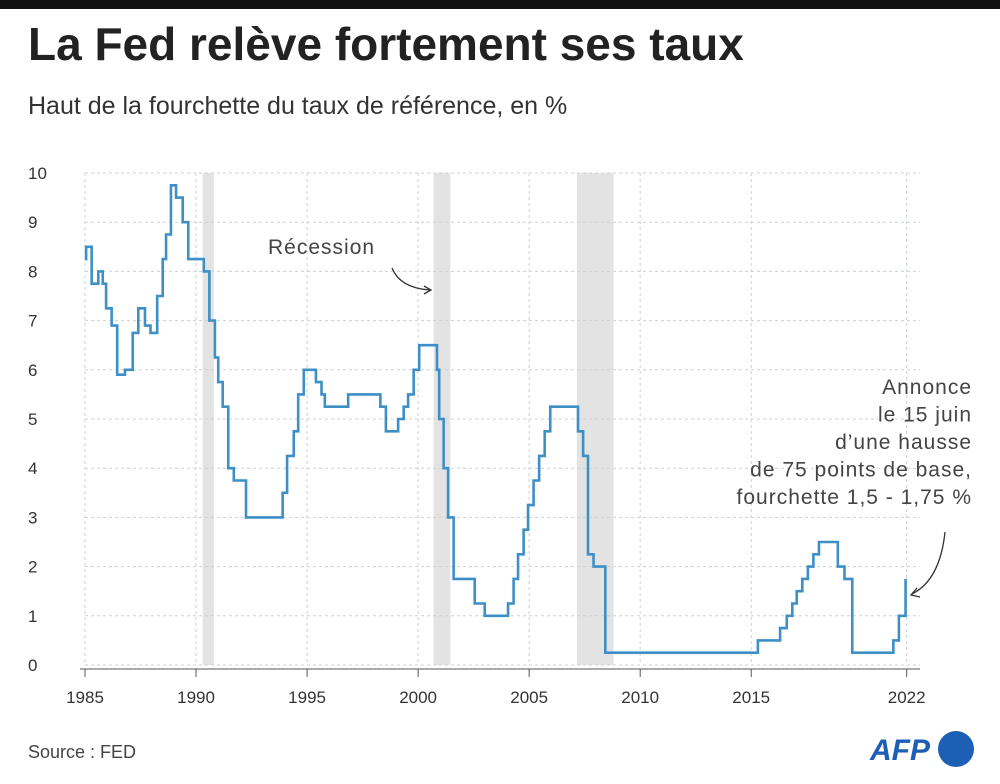 This screenshot has height=784, width=1000. What do you see at coordinates (321, 247) in the screenshot?
I see `recession-label: Récession` at bounding box center [321, 247].